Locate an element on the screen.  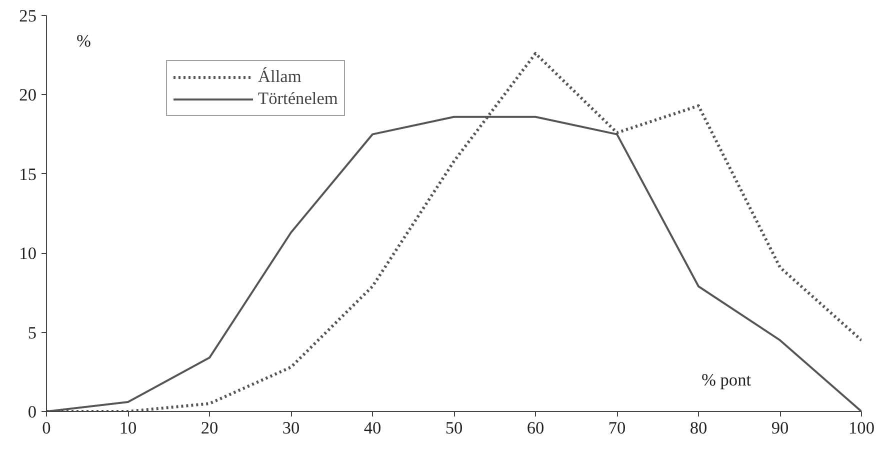
x-tick-label: 50 is located at coordinates (454, 428).